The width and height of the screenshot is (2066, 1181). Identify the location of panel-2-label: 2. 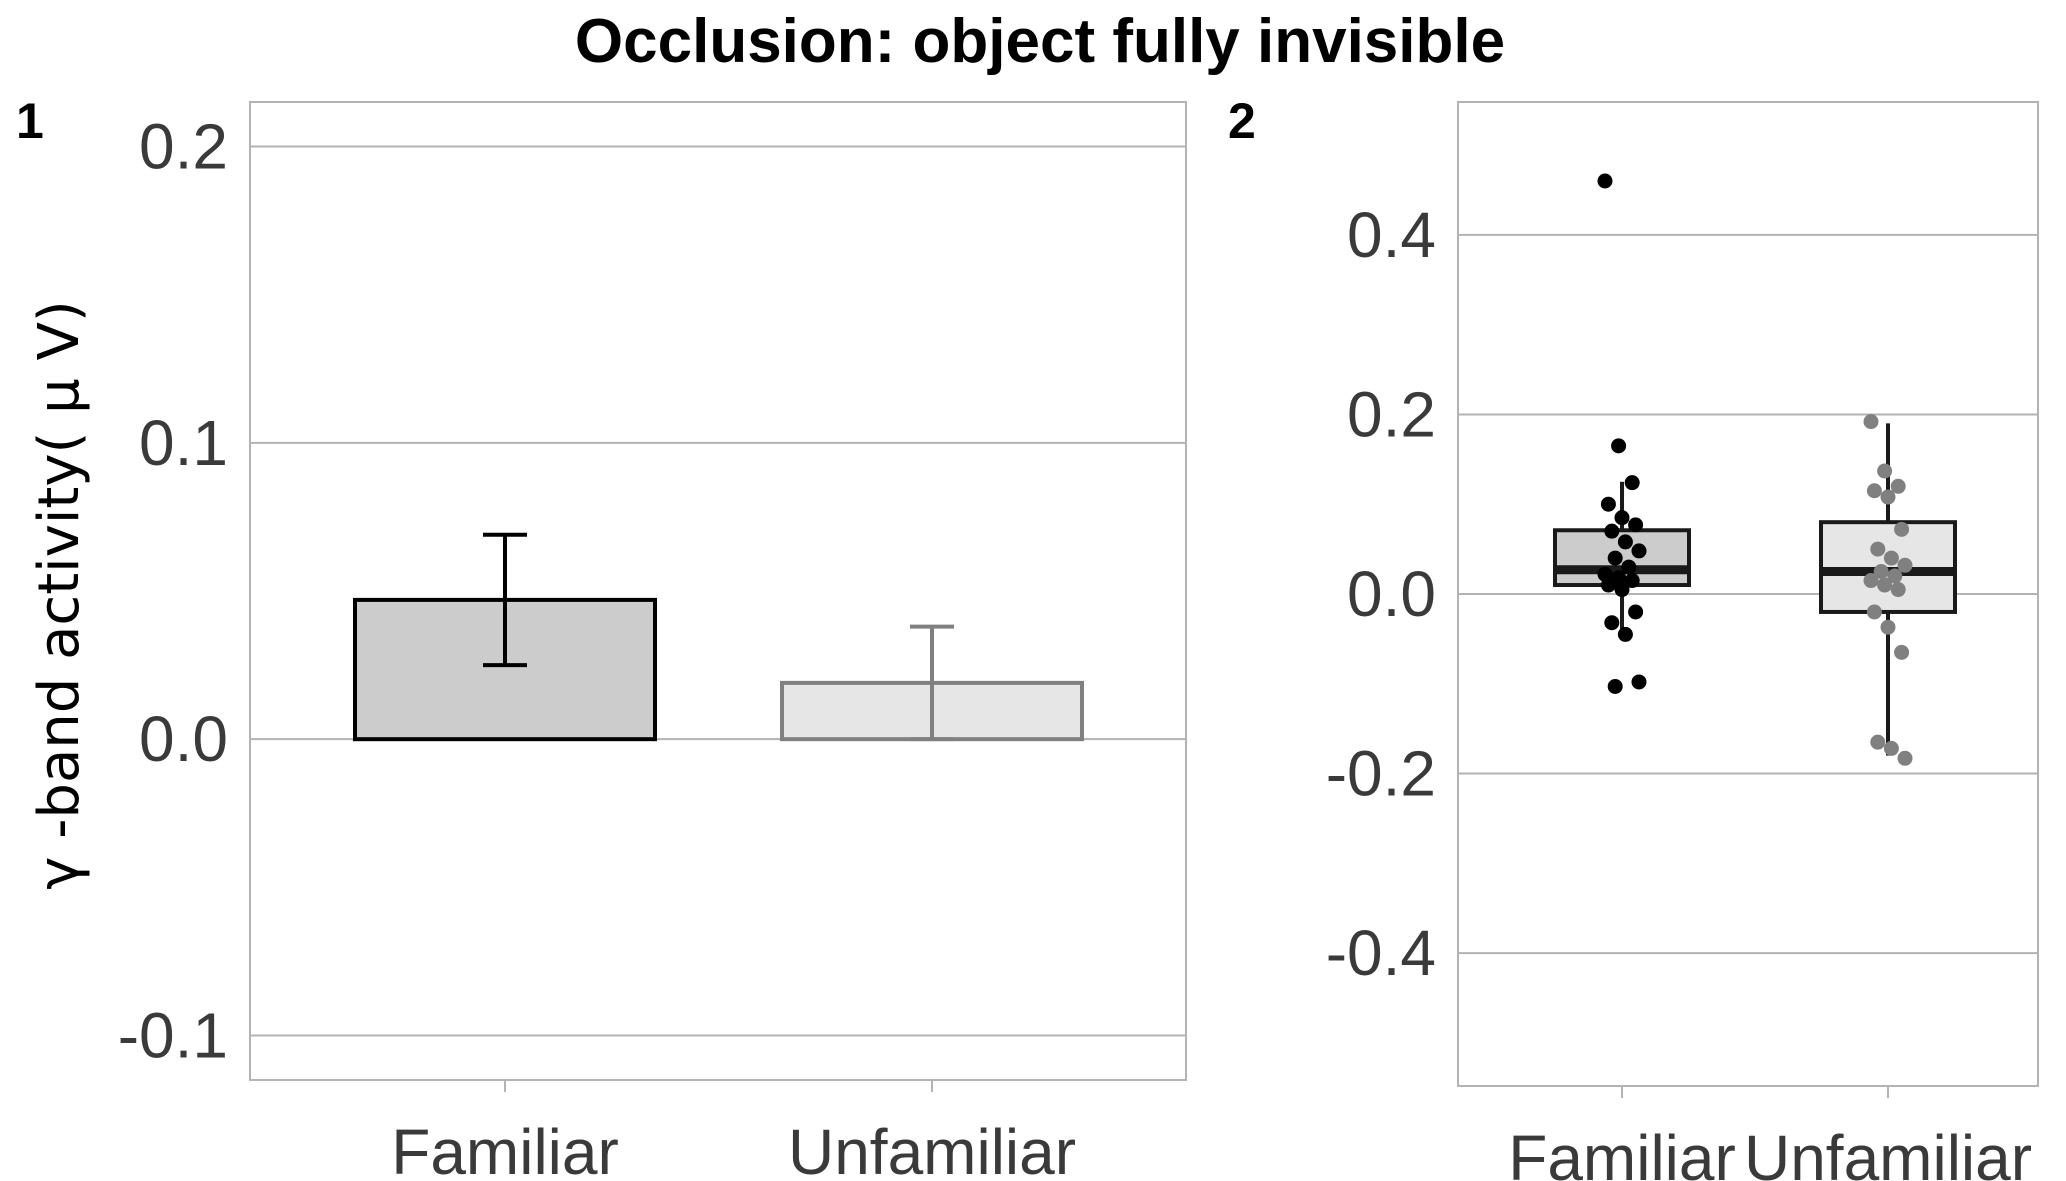
(1242, 121).